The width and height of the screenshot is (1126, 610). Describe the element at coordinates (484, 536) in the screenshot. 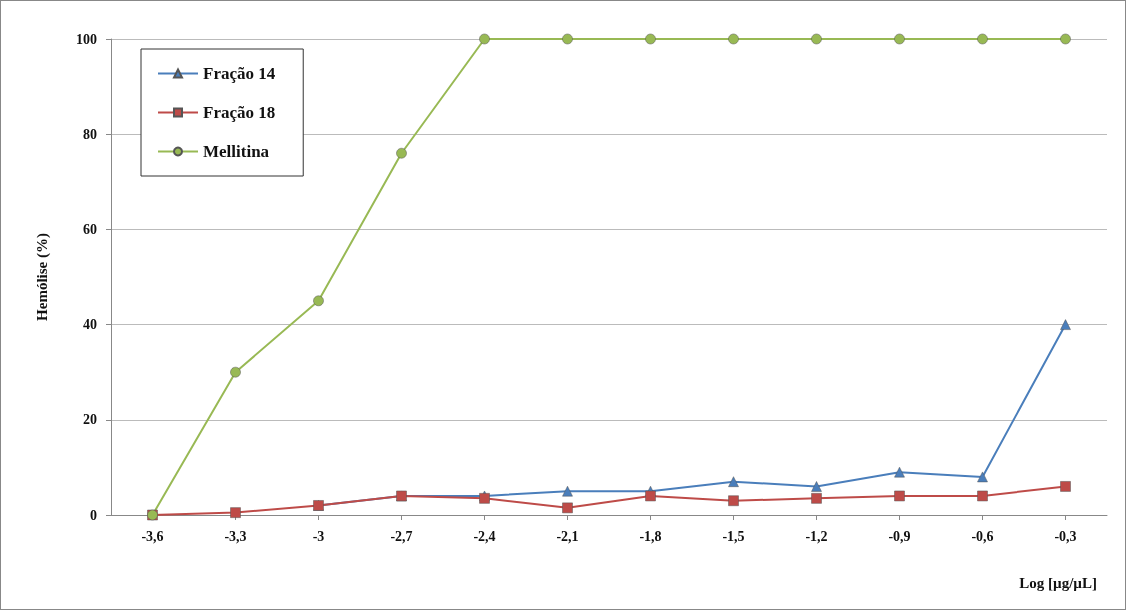

I see `x-tick-label: -2,4` at that location.